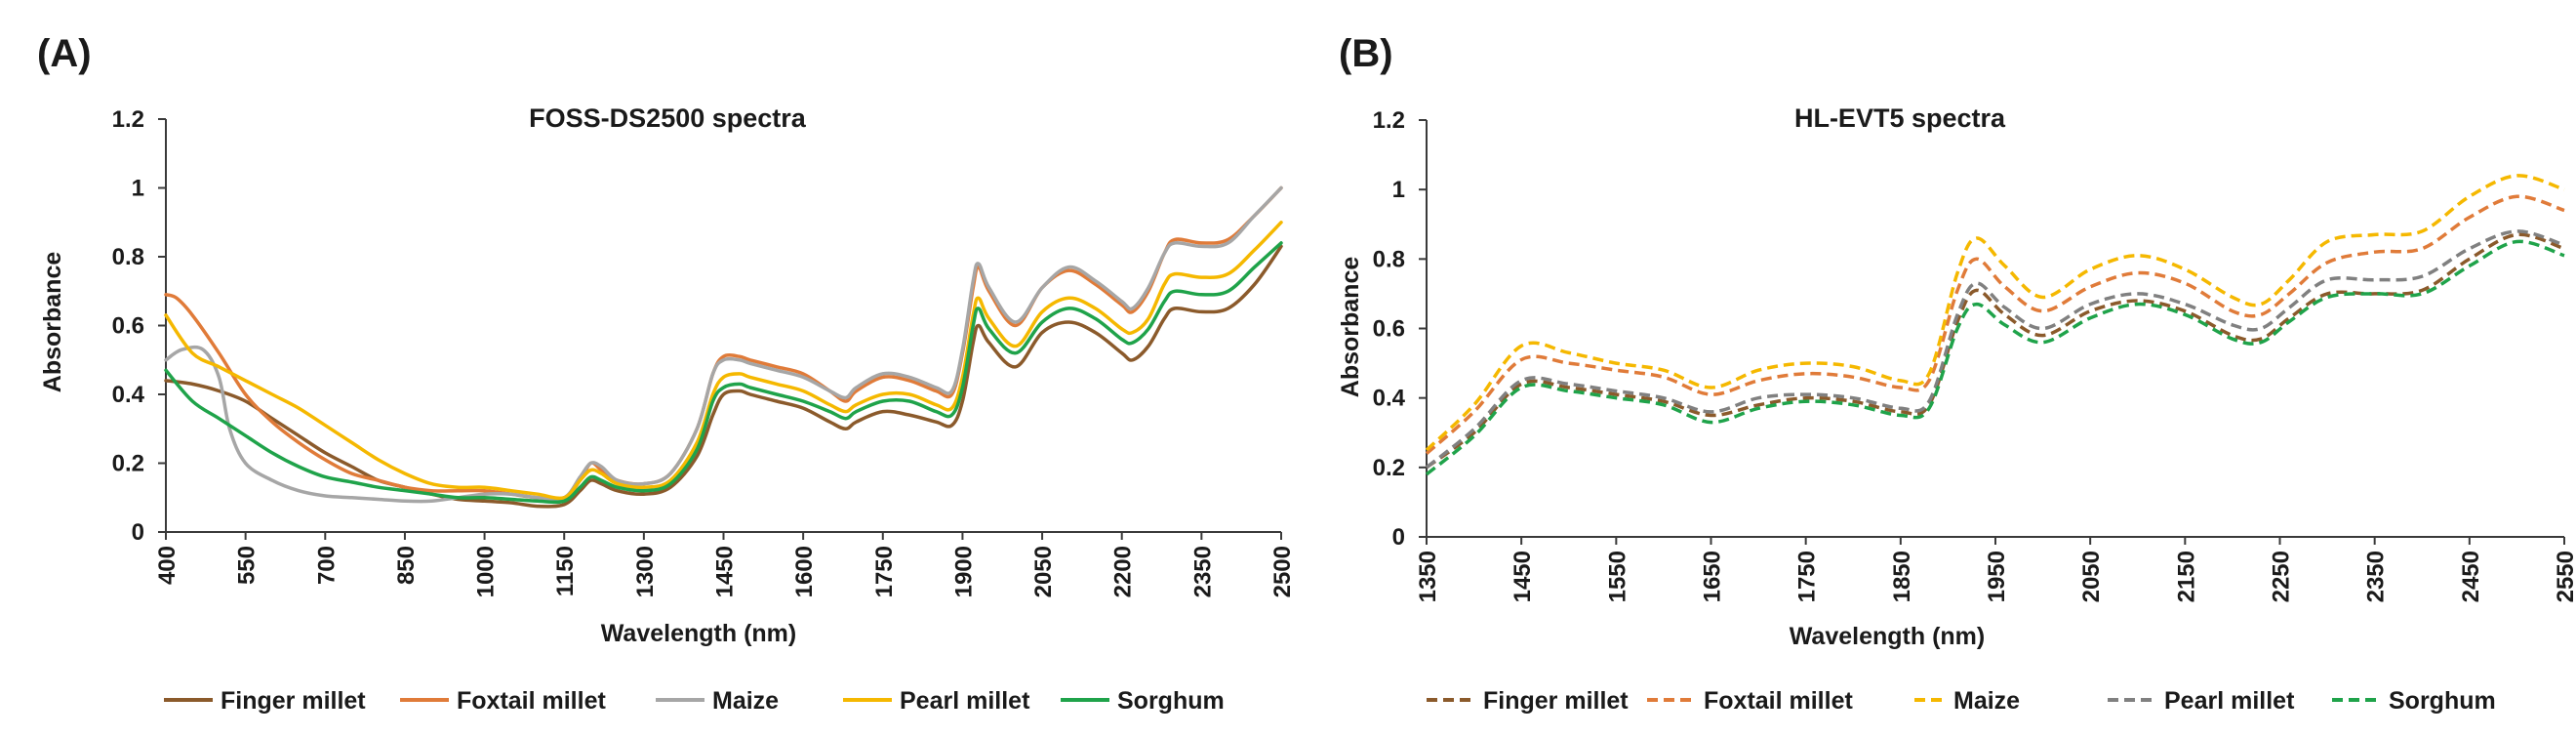 The image size is (2576, 737). What do you see at coordinates (2186, 577) in the screenshot?
I see `x-tick-label-b: 2150` at bounding box center [2186, 577].